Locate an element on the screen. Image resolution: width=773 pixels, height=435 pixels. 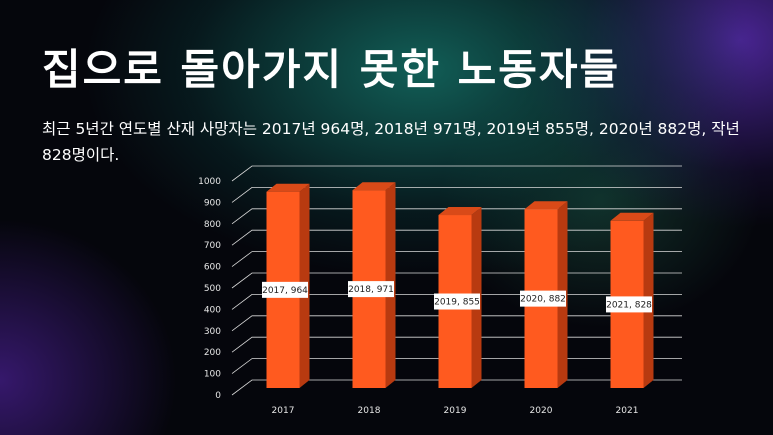
x-tick-label: 2019 is located at coordinates (455, 411).